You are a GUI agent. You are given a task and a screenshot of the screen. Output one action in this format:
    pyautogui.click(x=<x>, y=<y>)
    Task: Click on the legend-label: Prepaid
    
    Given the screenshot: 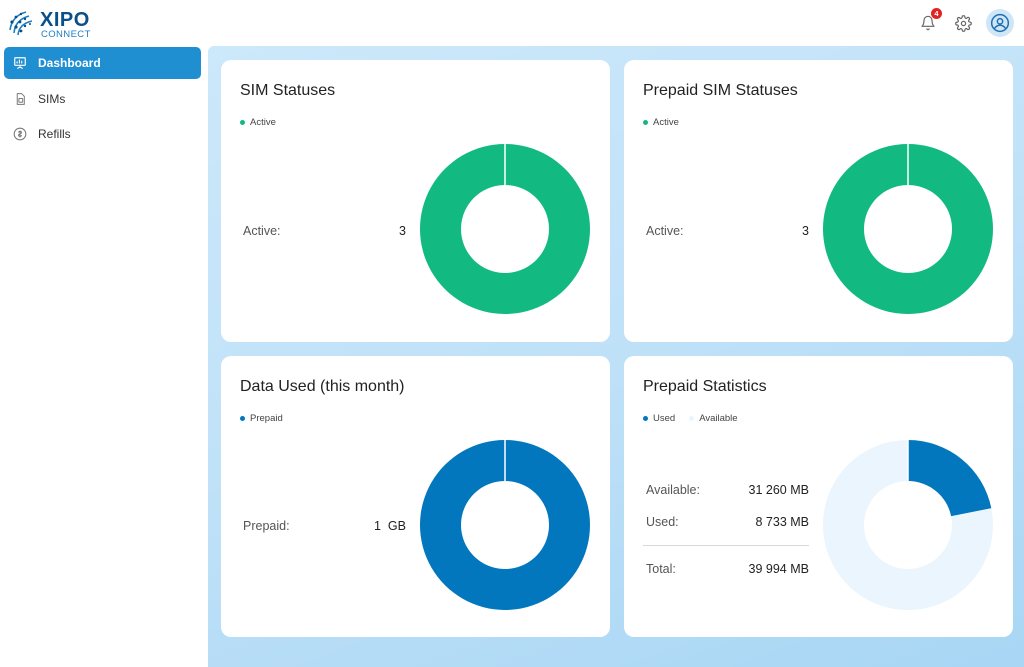 What is the action you would take?
    pyautogui.click(x=266, y=418)
    